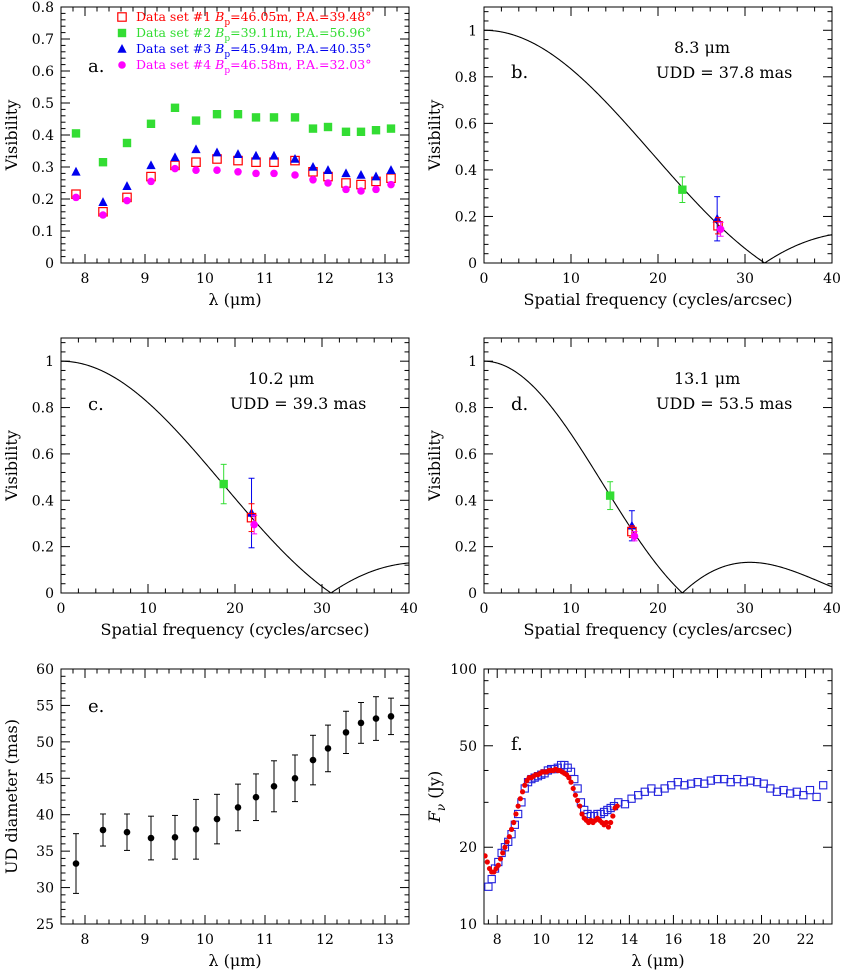  What do you see at coordinates (658, 476) in the screenshot?
I see `ud-model-curve` at bounding box center [658, 476].